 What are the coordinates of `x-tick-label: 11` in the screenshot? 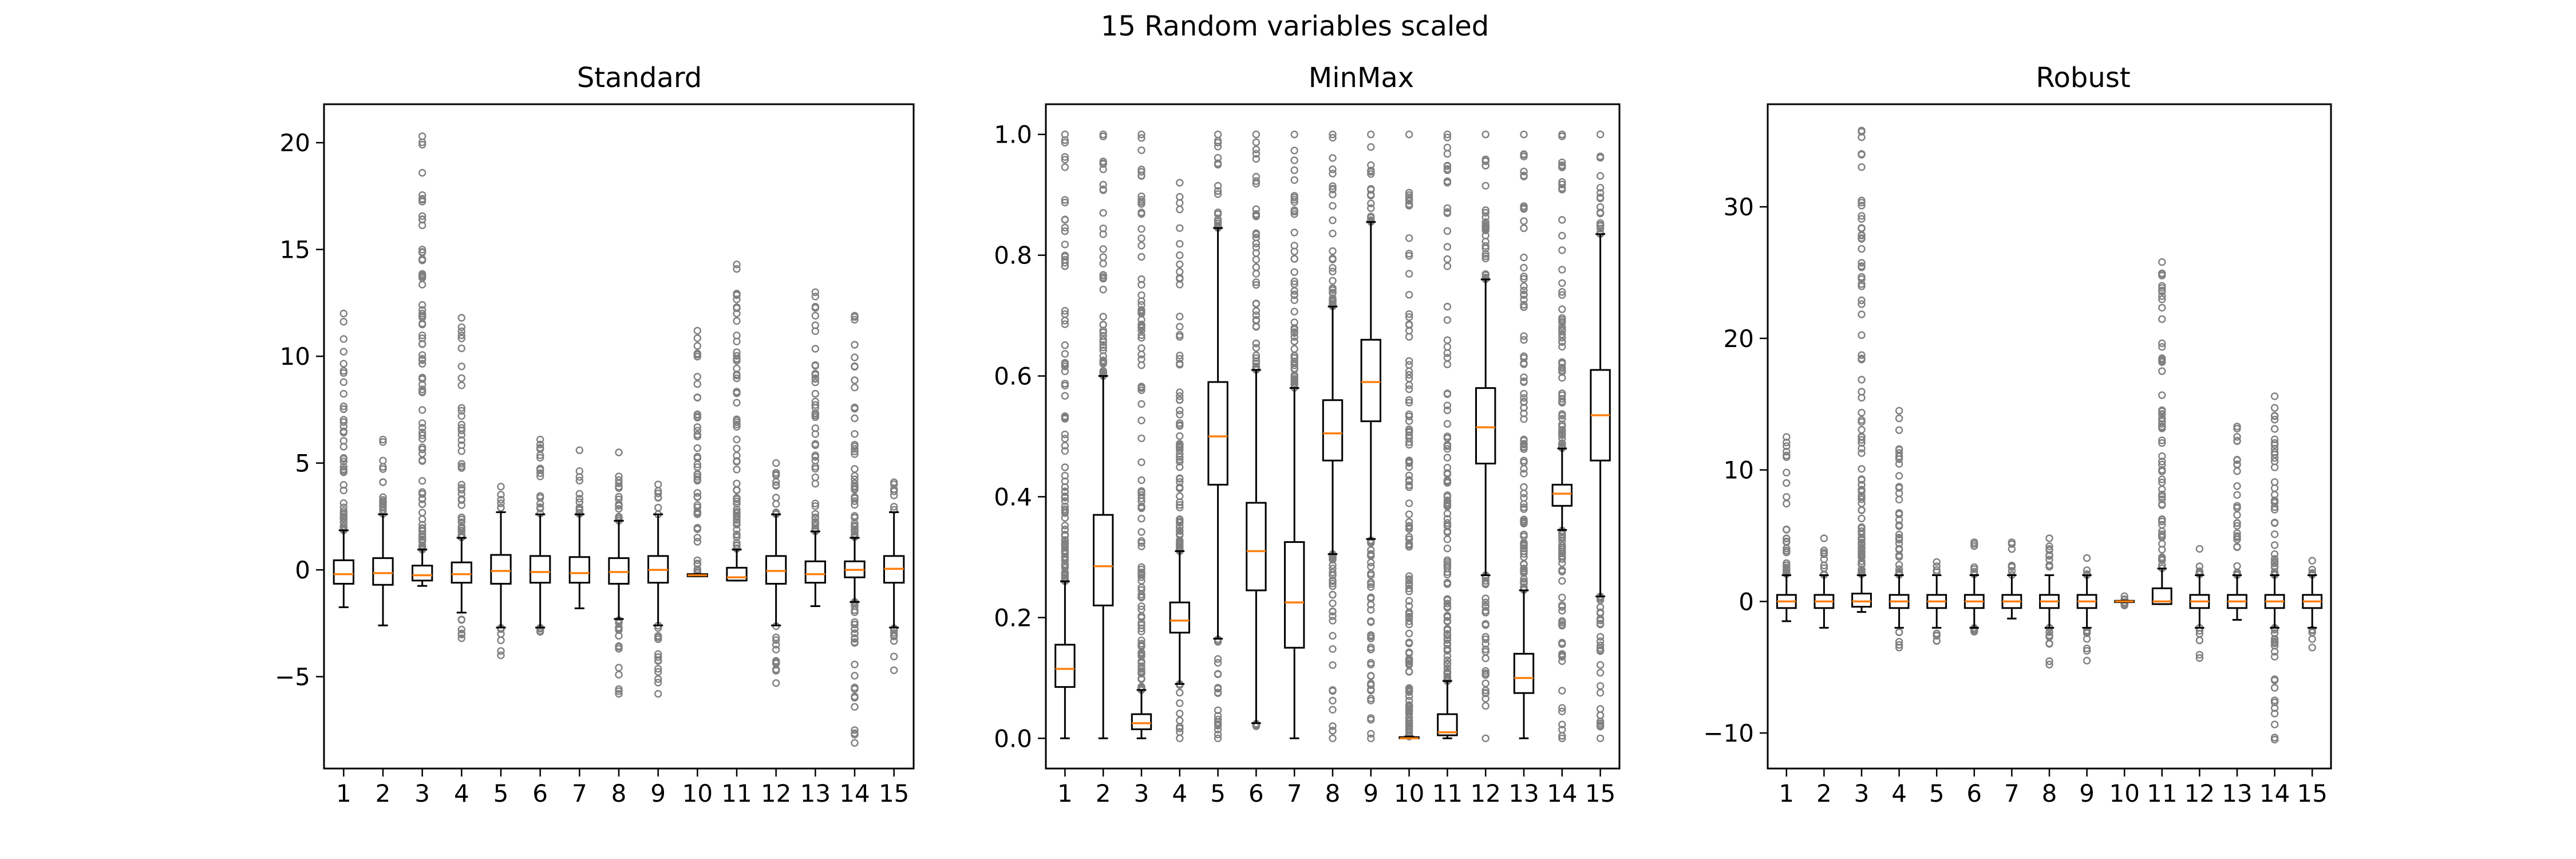 It's located at (1447, 793).